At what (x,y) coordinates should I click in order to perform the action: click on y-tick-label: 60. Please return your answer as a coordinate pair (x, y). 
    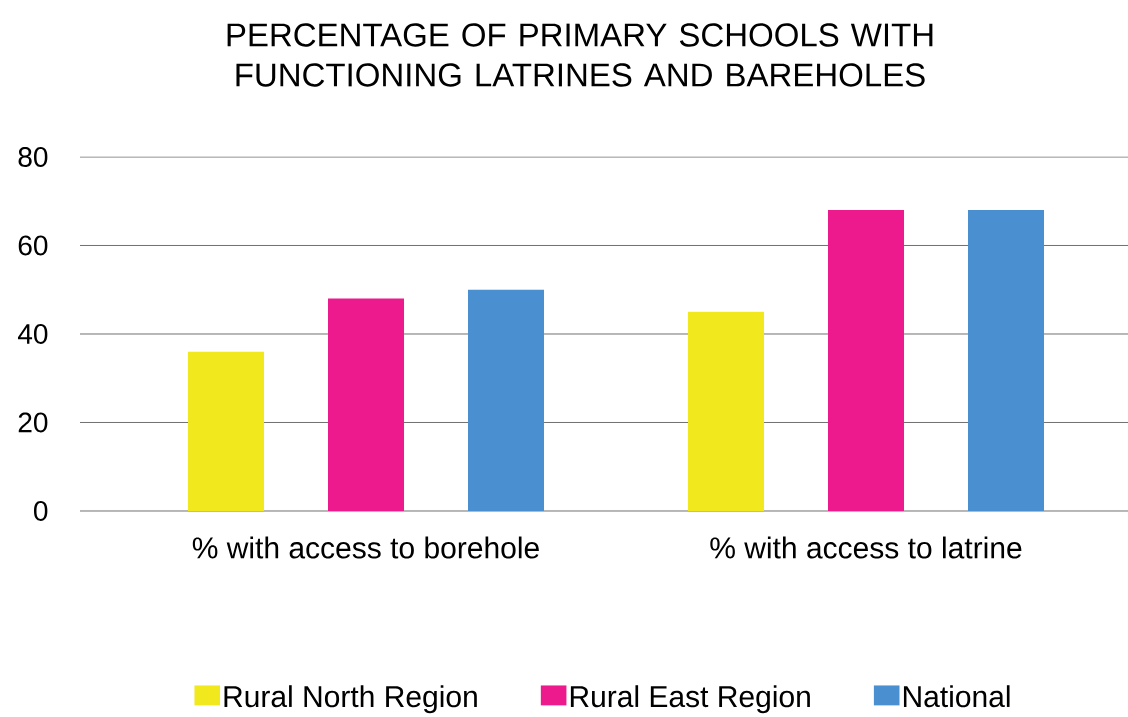
    Looking at the image, I should click on (33, 245).